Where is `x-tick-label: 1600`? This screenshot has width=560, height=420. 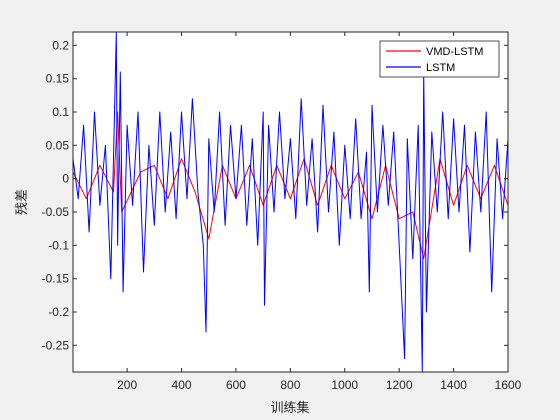 x-tick-label: 1600 is located at coordinates (508, 385).